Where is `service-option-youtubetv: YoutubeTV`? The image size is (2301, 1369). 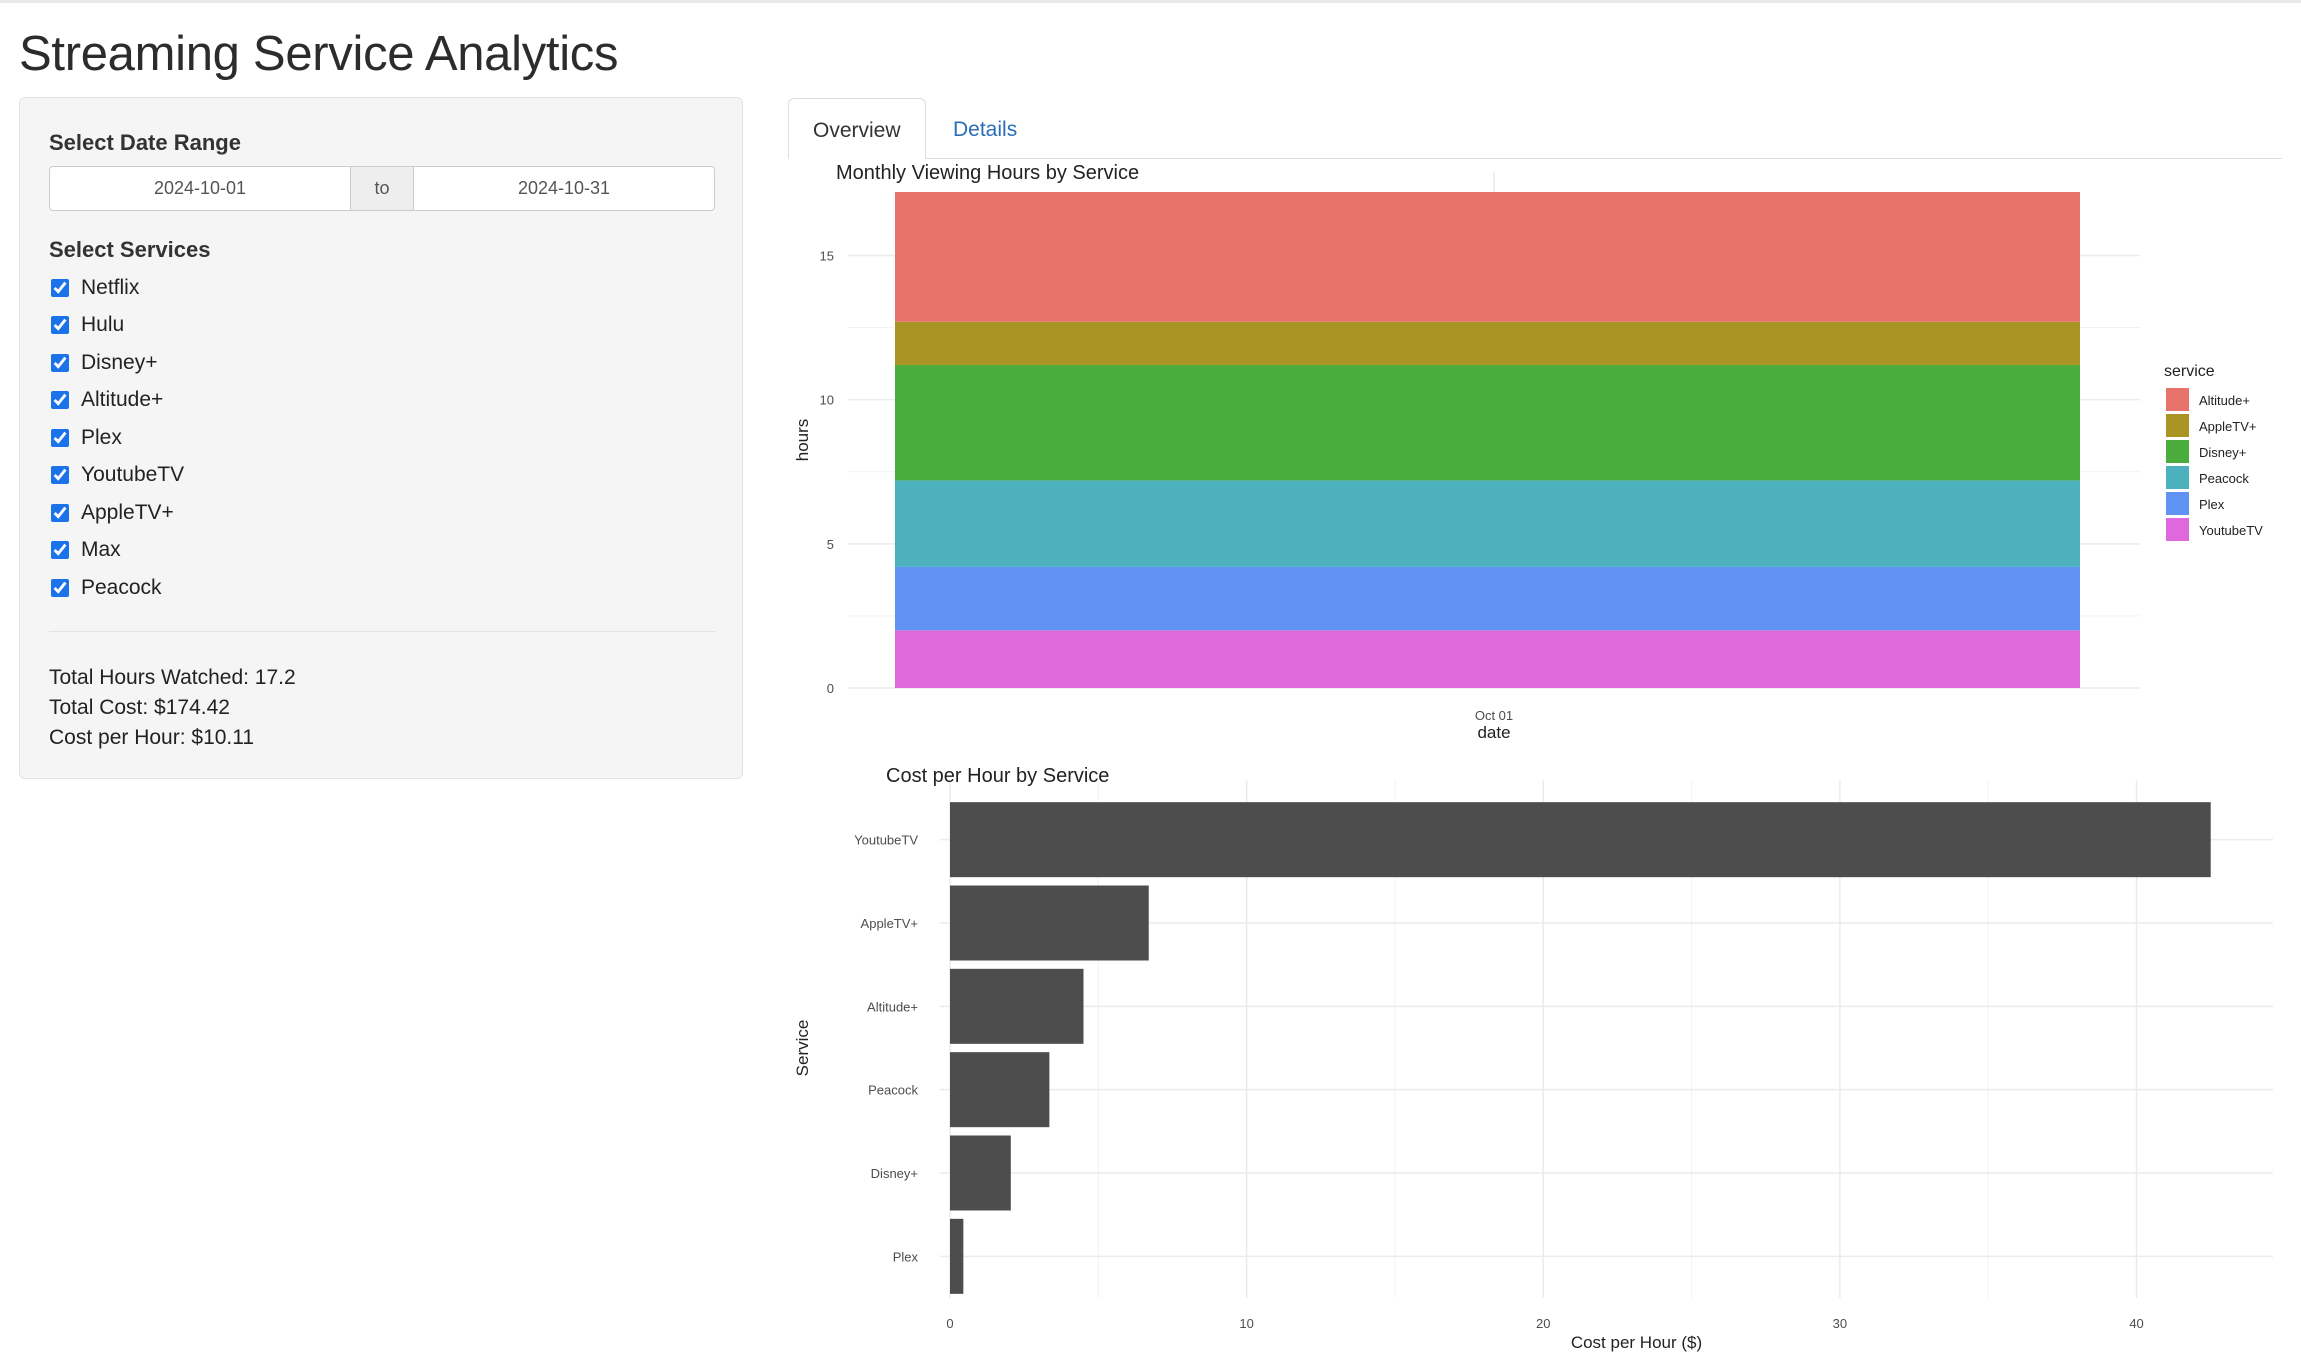
service-option-youtubetv: YoutubeTV is located at coordinates (116, 476).